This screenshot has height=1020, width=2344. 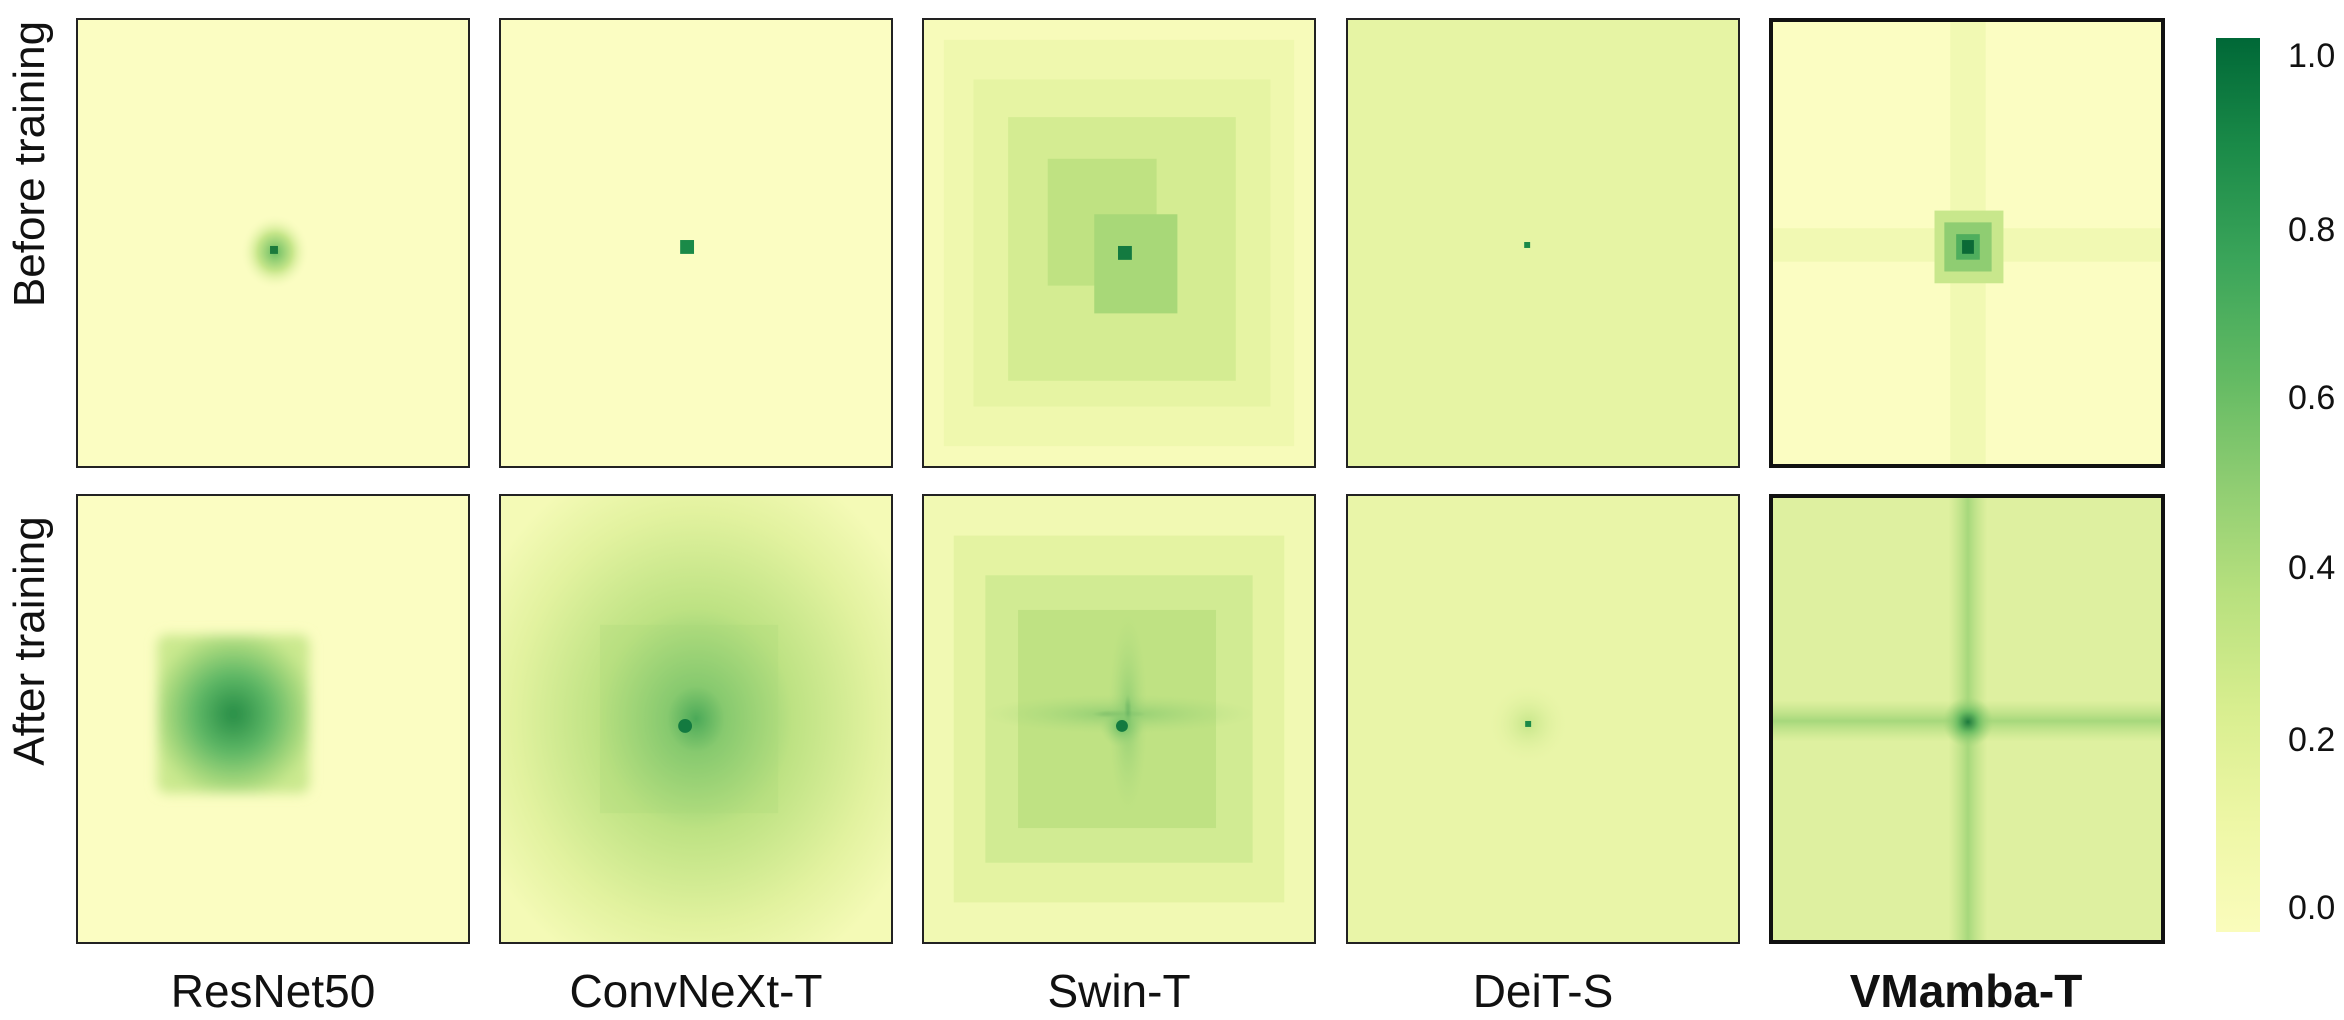 What do you see at coordinates (29, 164) in the screenshot?
I see `row-label-before-training: Before training` at bounding box center [29, 164].